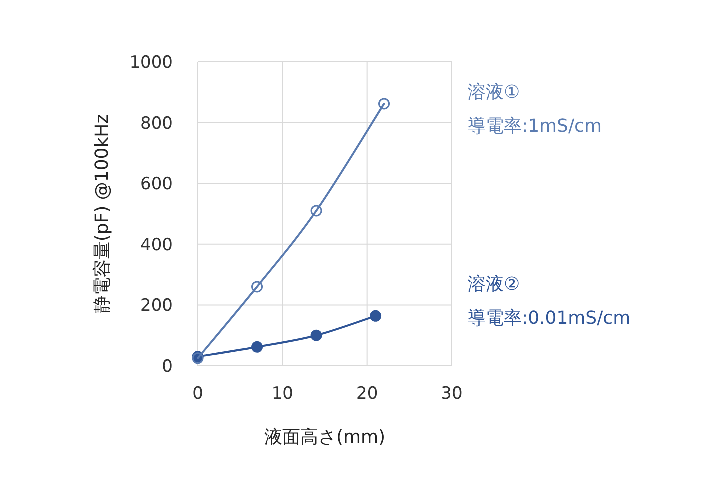 Image resolution: width=720 pixels, height=480 pixels. I want to click on x-tick-label: 20, so click(367, 394).